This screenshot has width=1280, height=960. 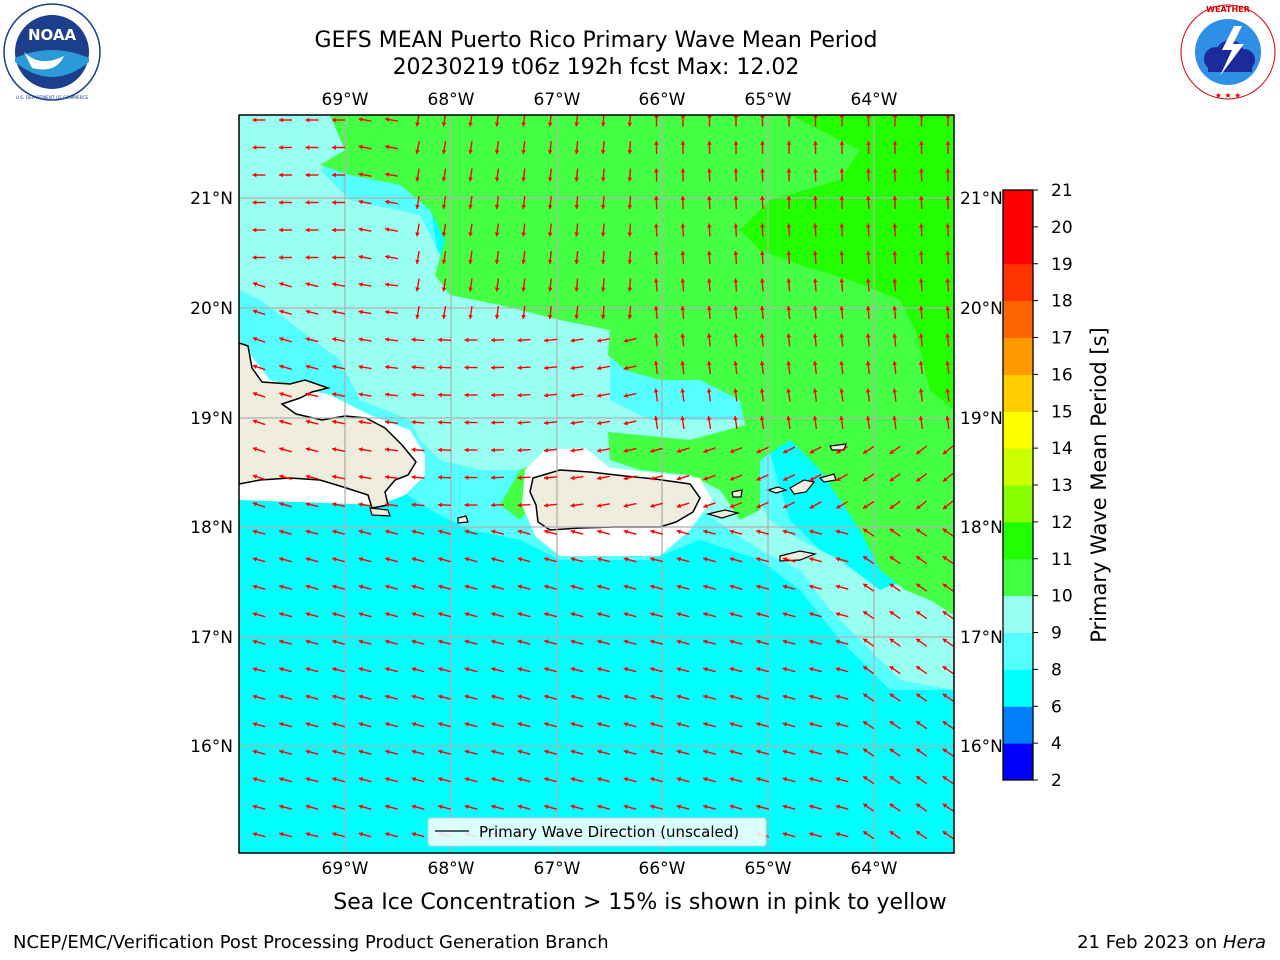 I want to click on lon-label-bottom-66: 66°W, so click(x=662, y=869).